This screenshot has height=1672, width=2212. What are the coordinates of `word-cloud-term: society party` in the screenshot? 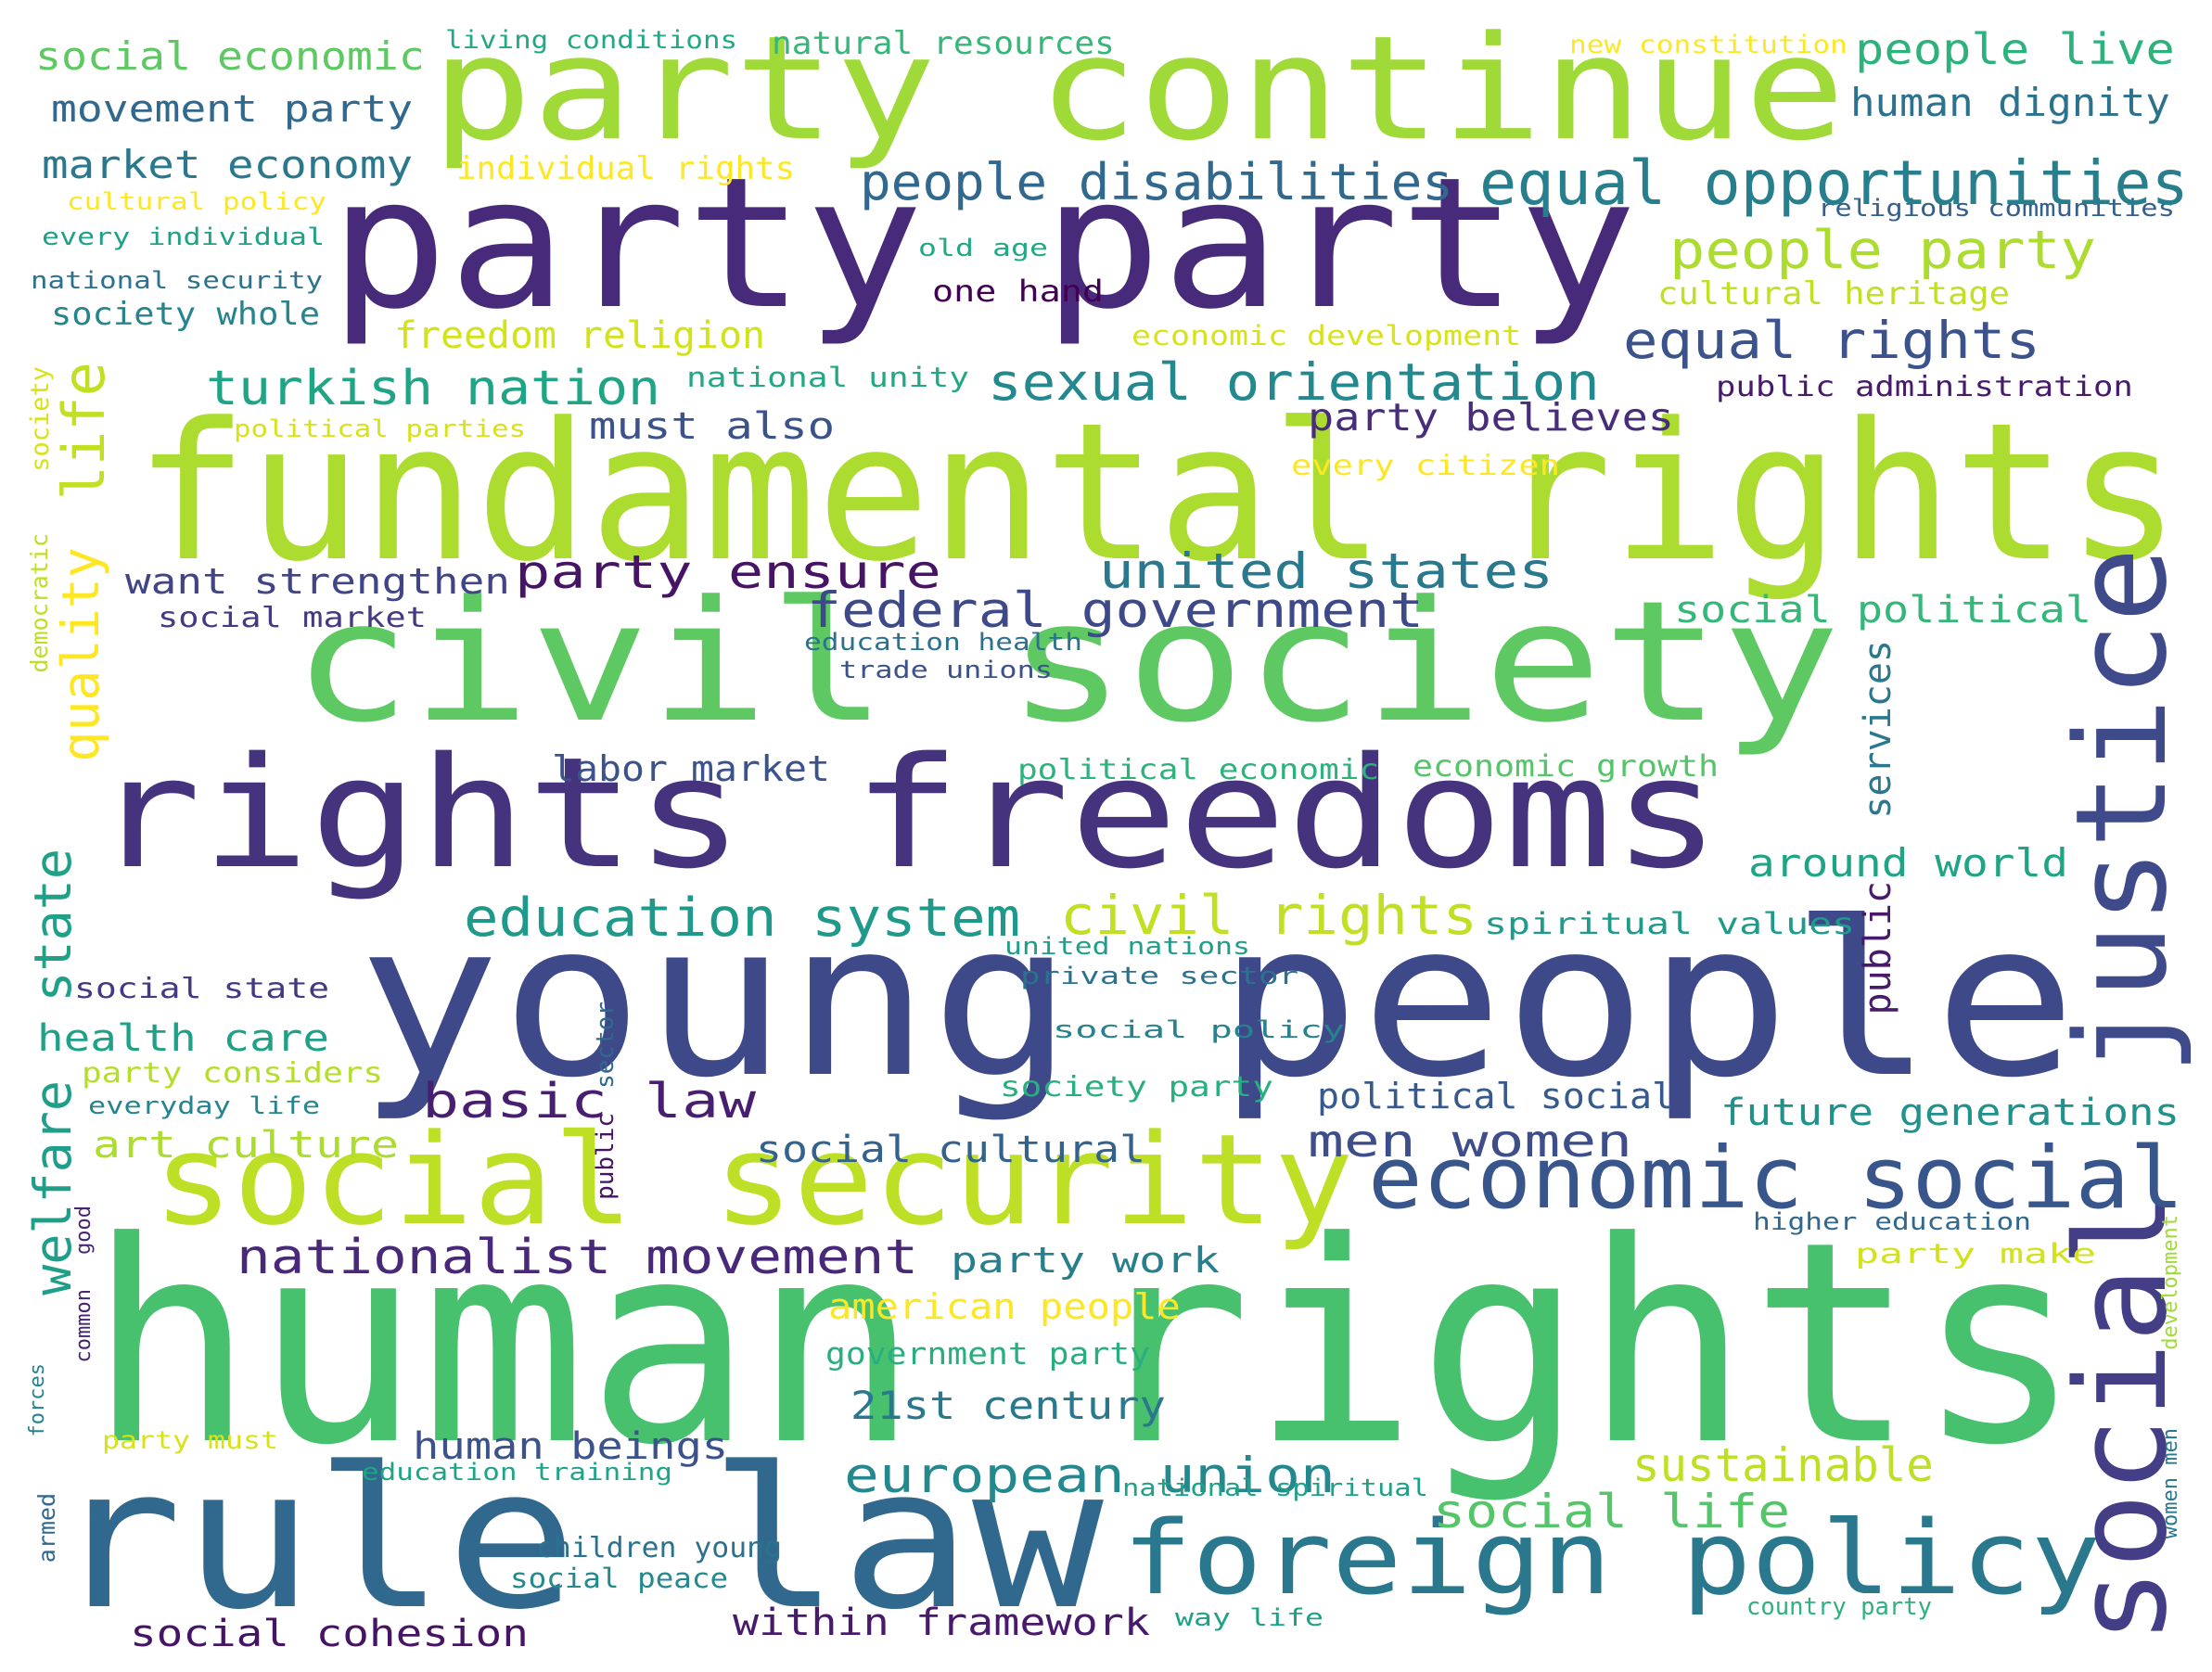 It's located at (1136, 1087).